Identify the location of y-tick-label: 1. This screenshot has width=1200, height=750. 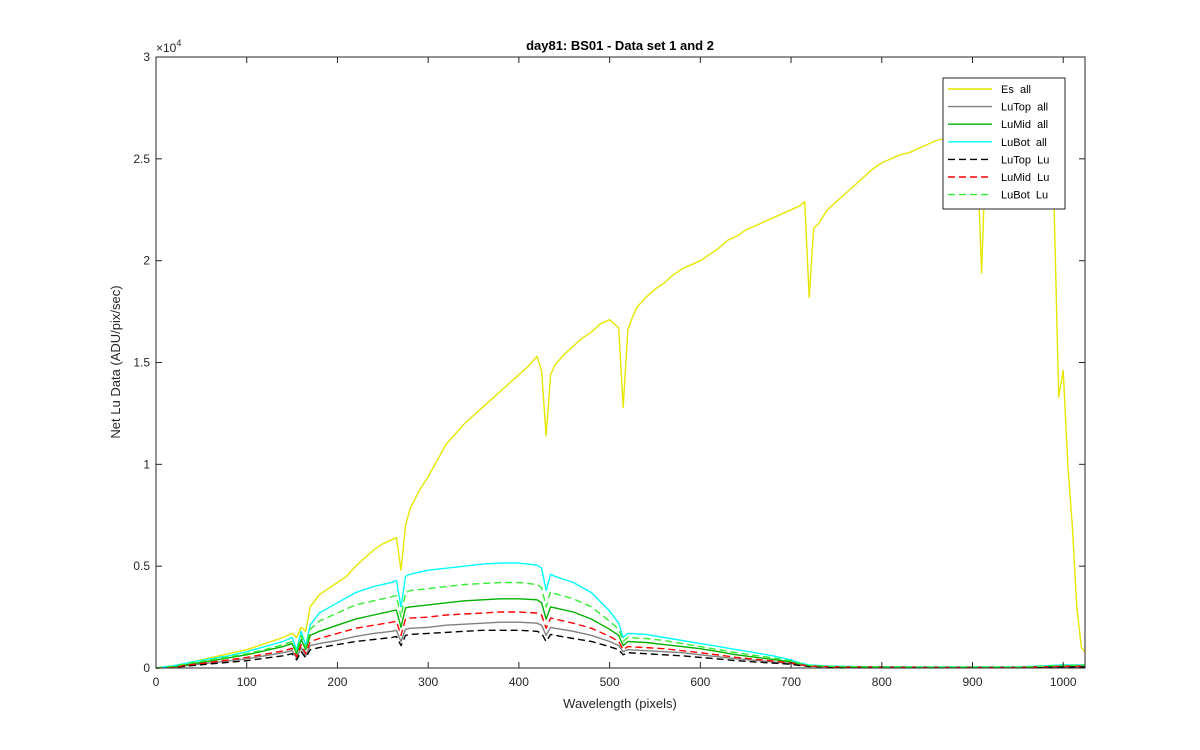
(146, 464).